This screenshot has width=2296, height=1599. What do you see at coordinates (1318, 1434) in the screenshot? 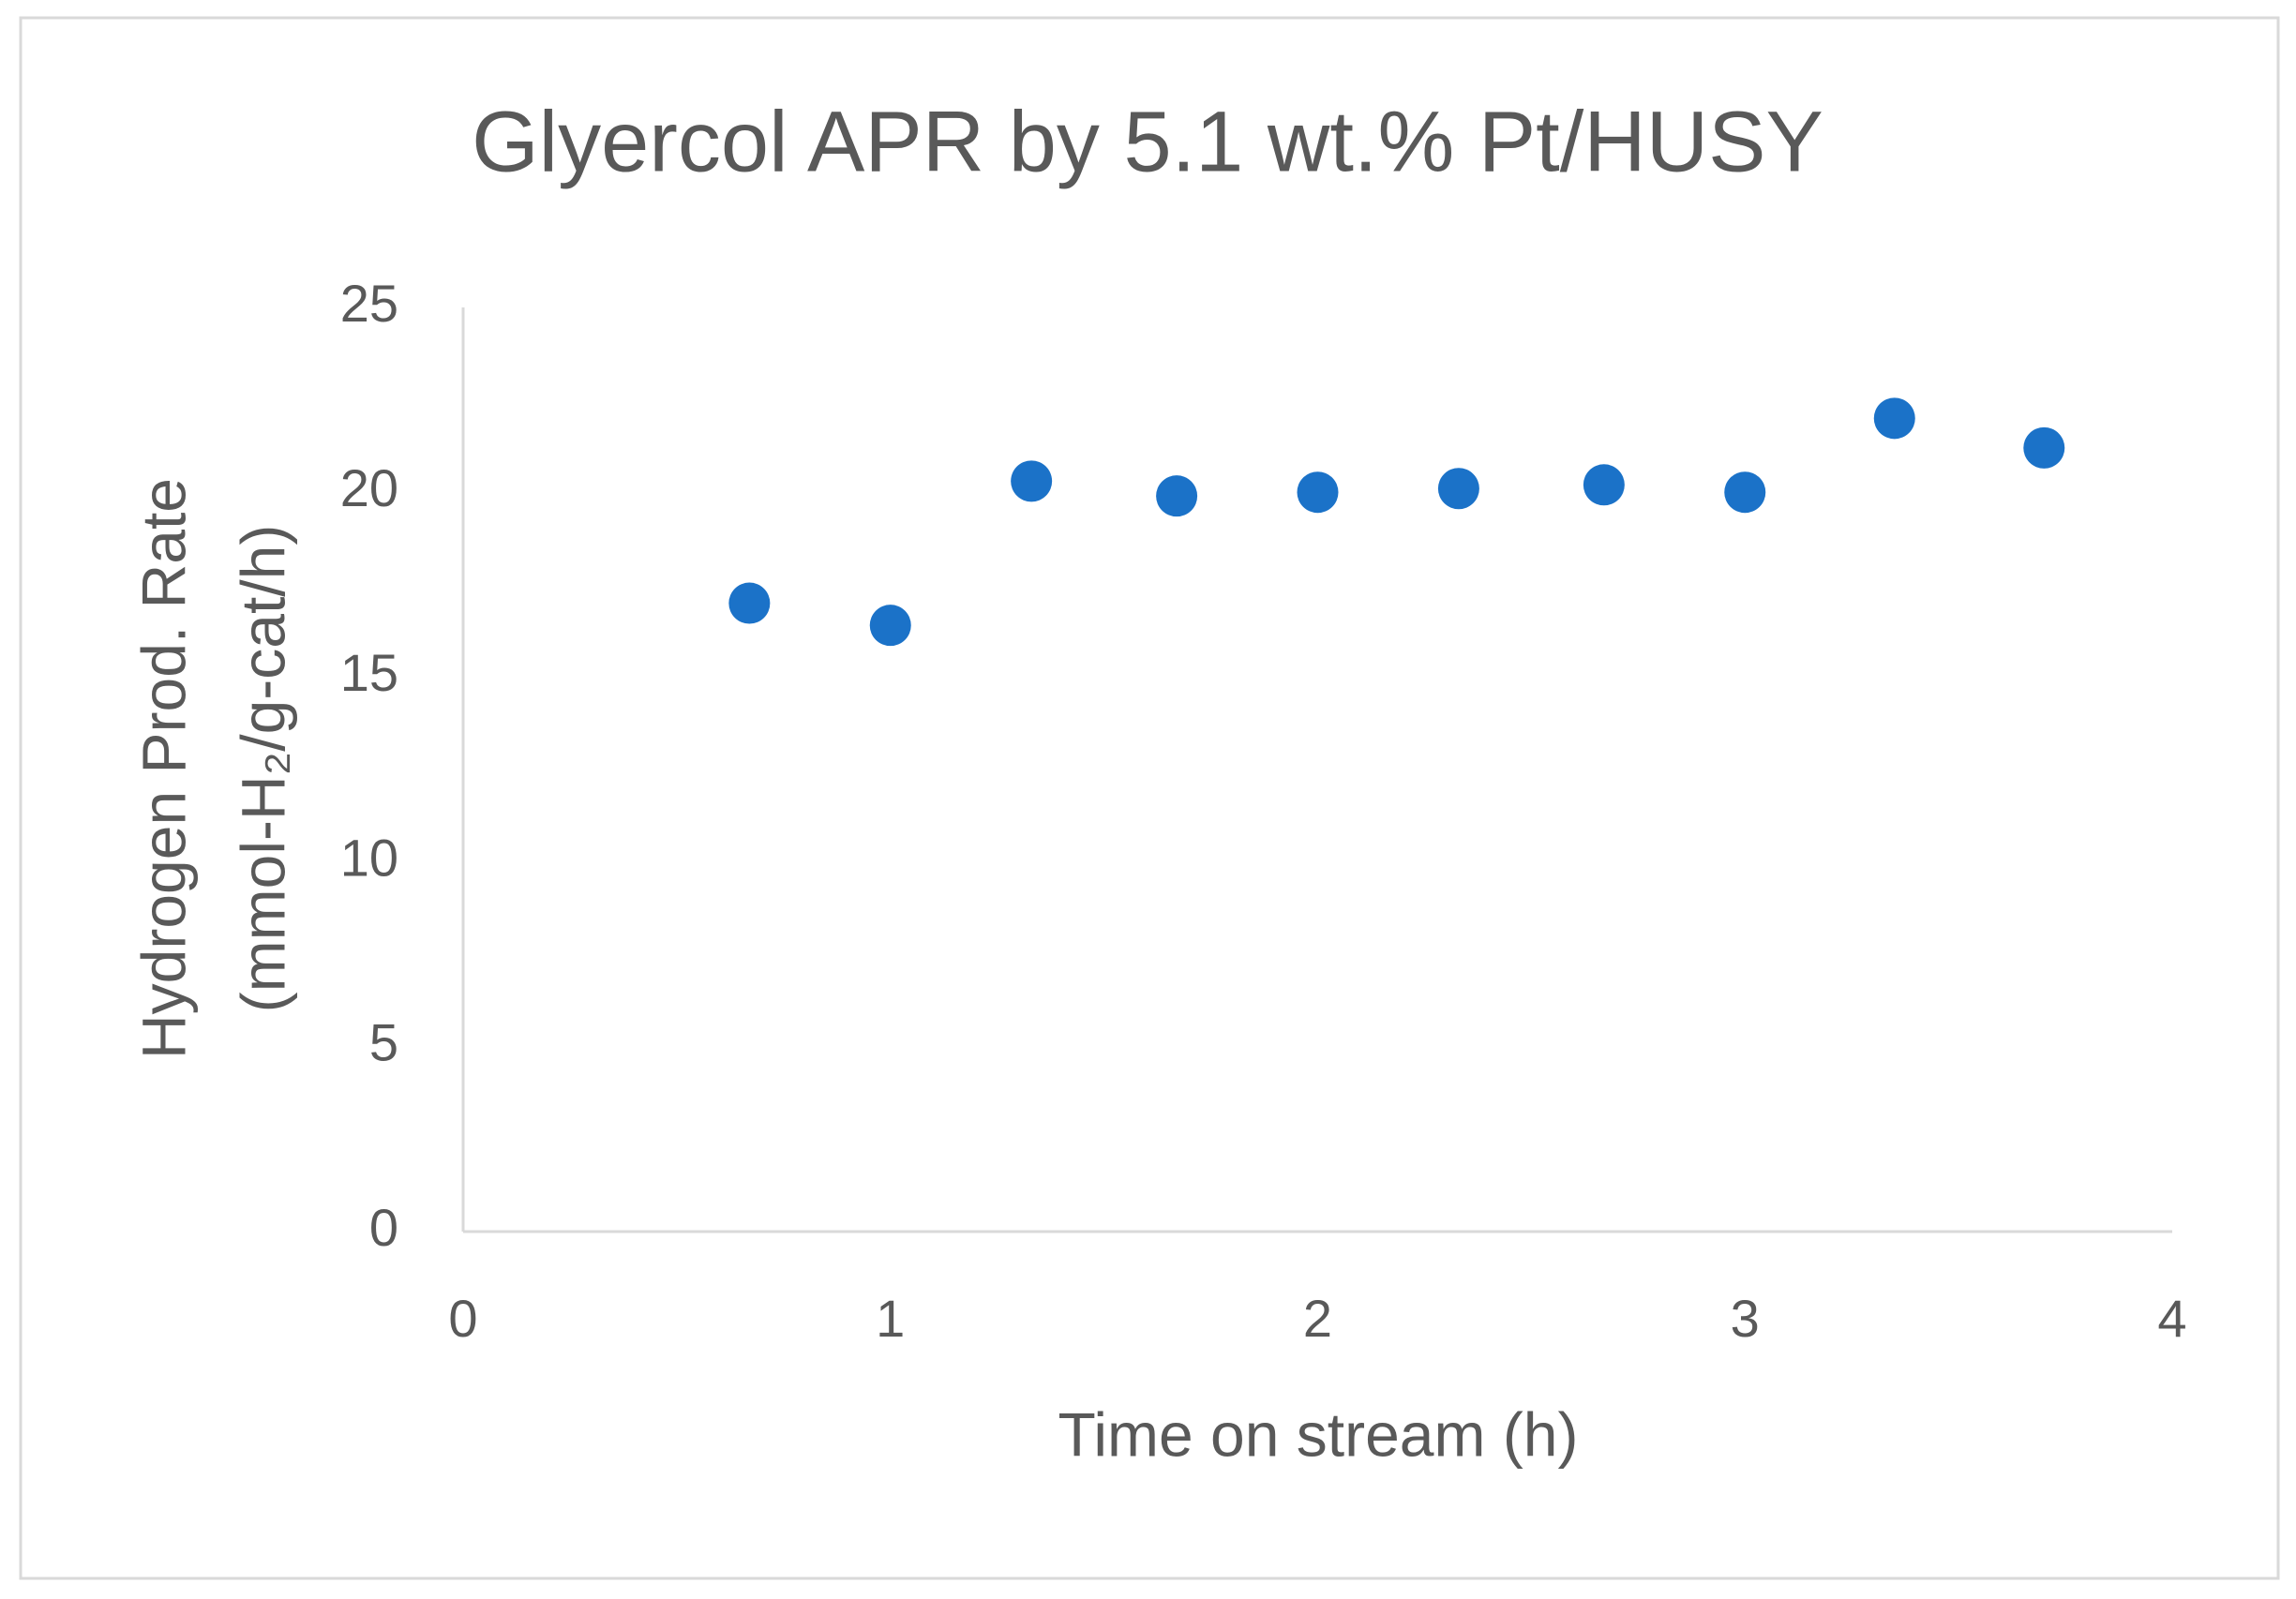
I see `x-axis-label: Time on stream (h)` at bounding box center [1318, 1434].